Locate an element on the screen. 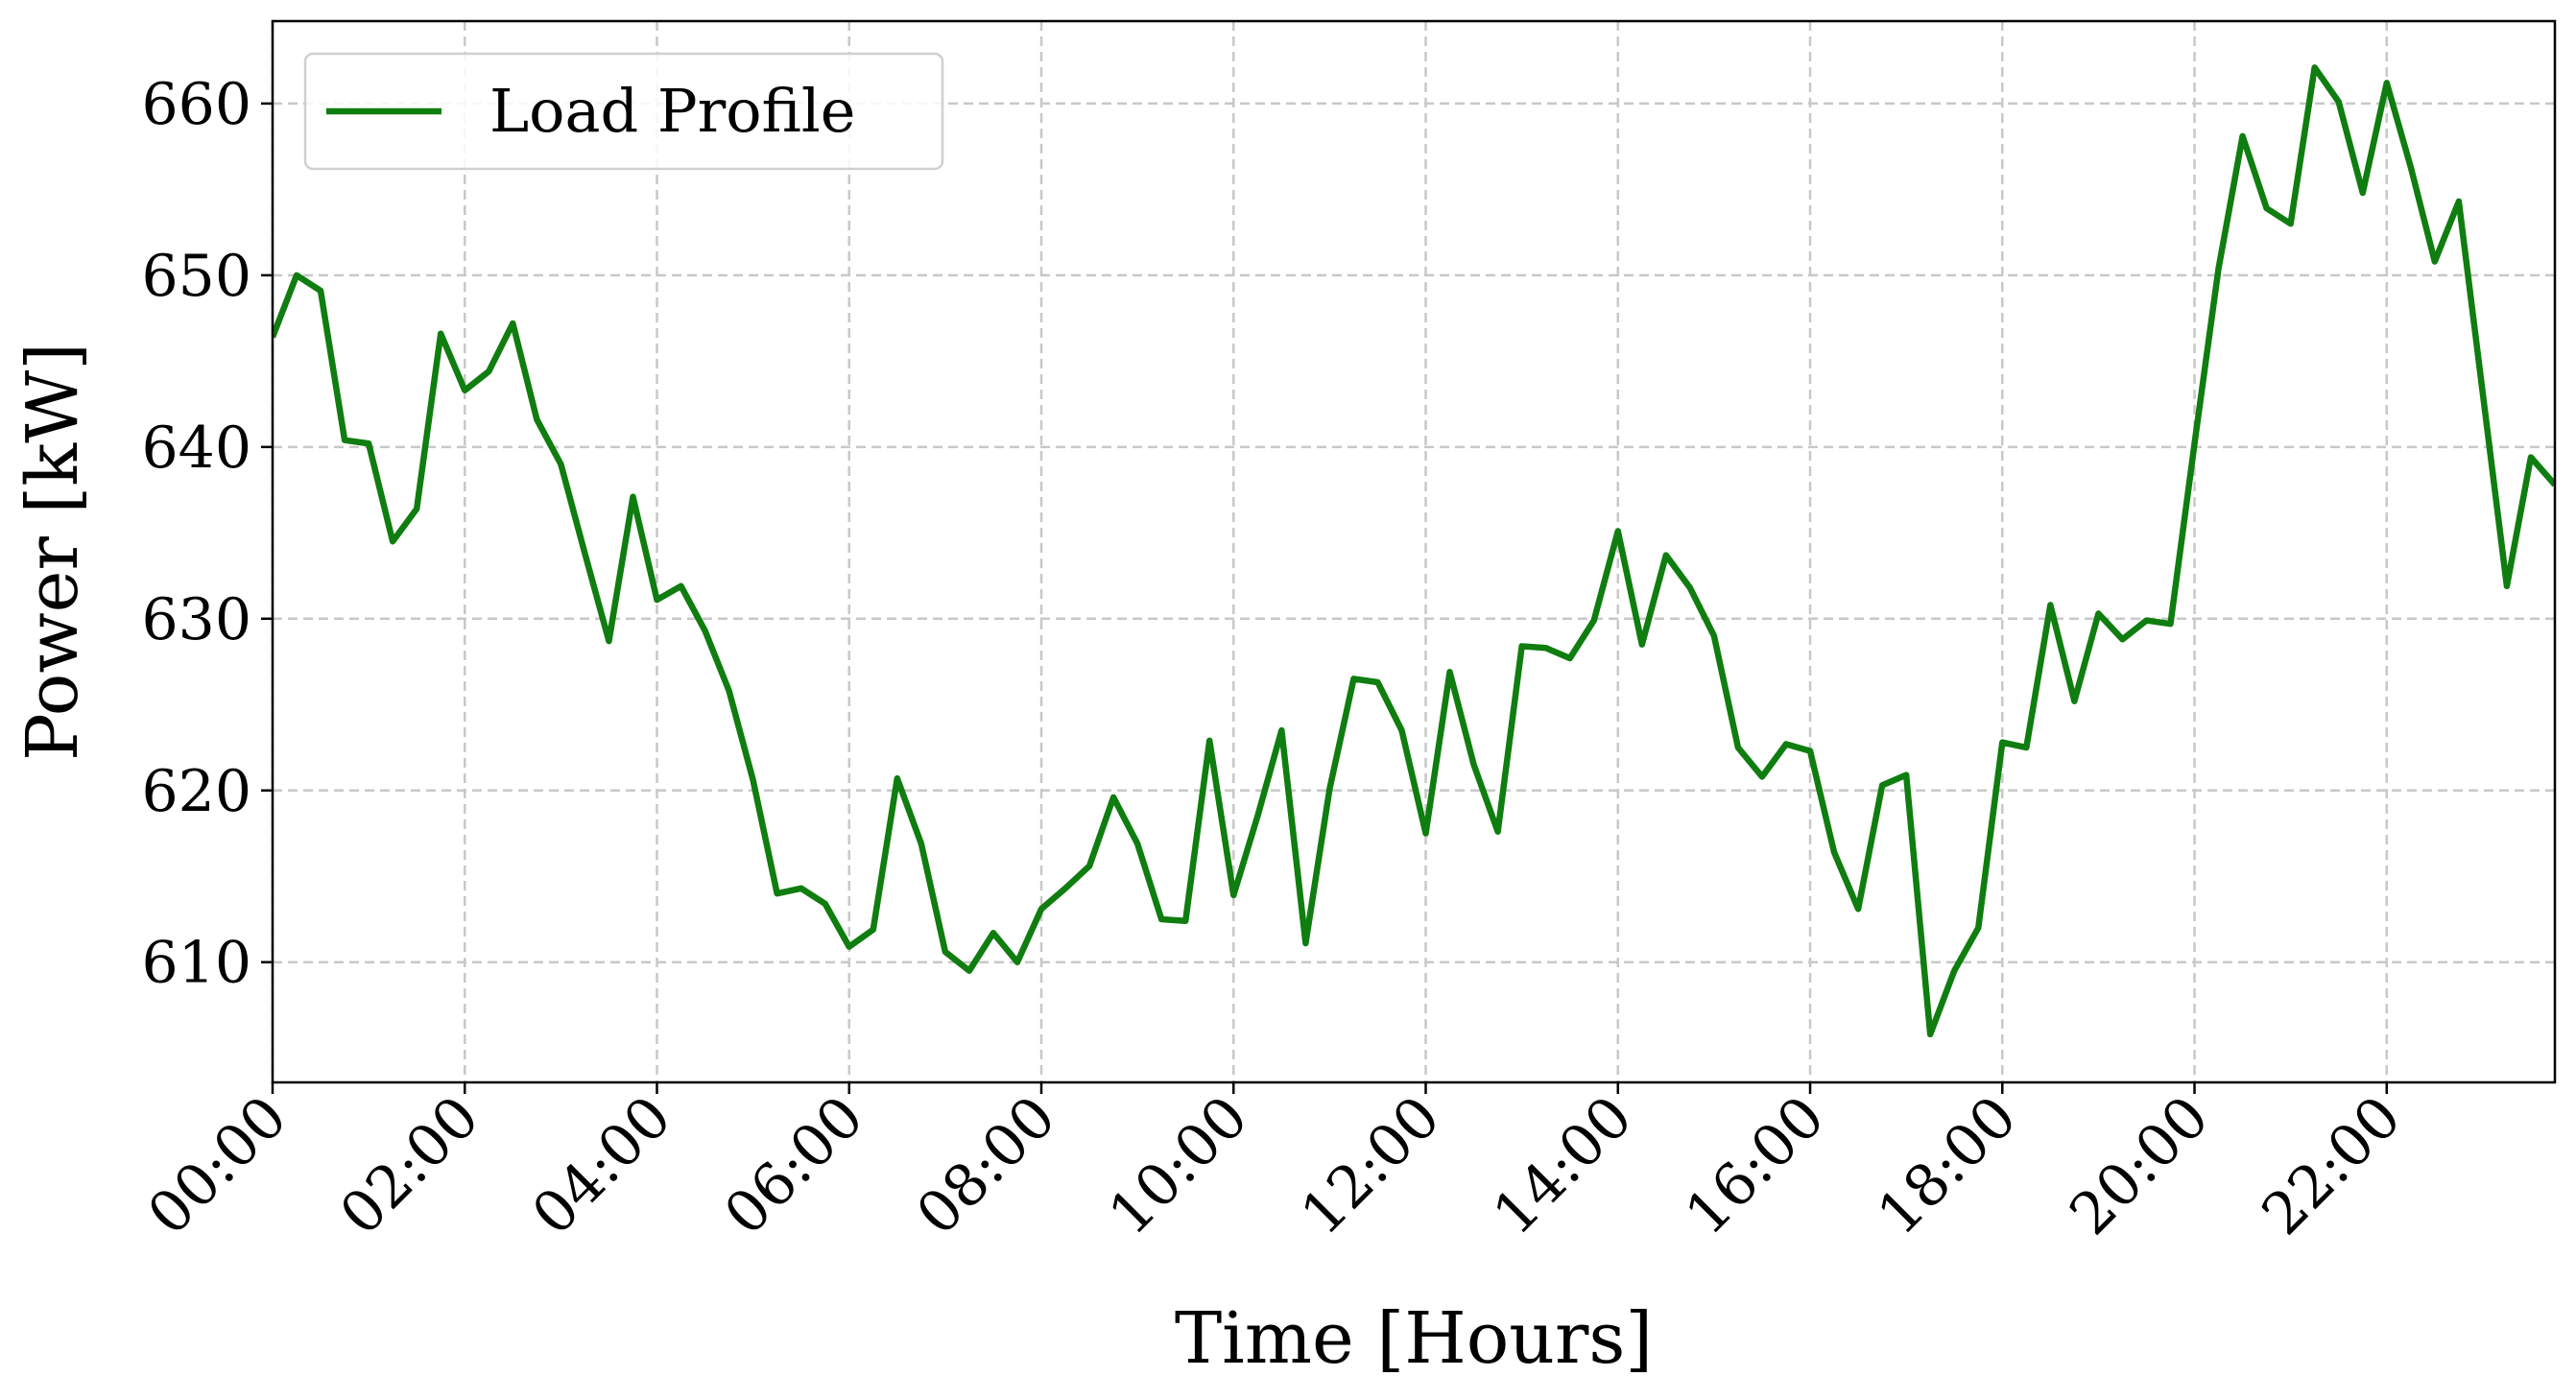 The height and width of the screenshot is (1400, 2576). x-tick-label: 02:00 is located at coordinates (409, 1165).